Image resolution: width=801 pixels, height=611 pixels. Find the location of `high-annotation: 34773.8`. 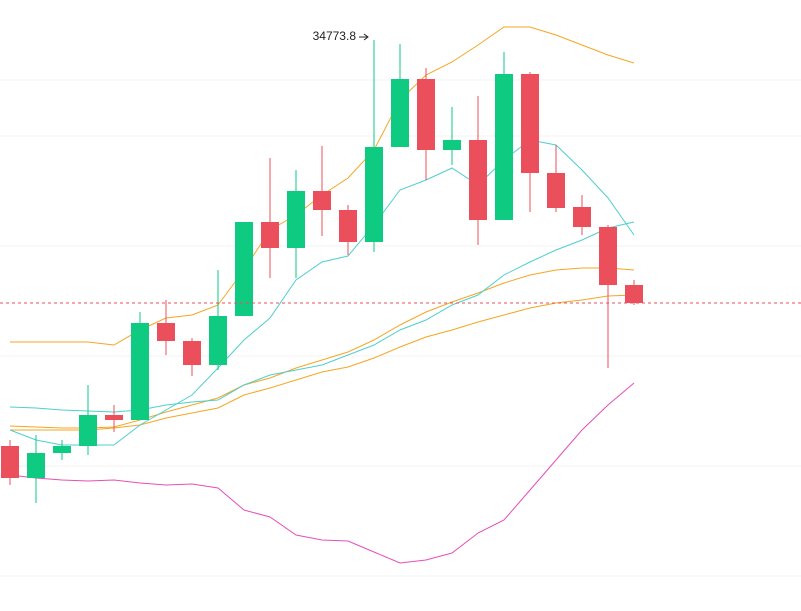

high-annotation: 34773.8 is located at coordinates (335, 36).